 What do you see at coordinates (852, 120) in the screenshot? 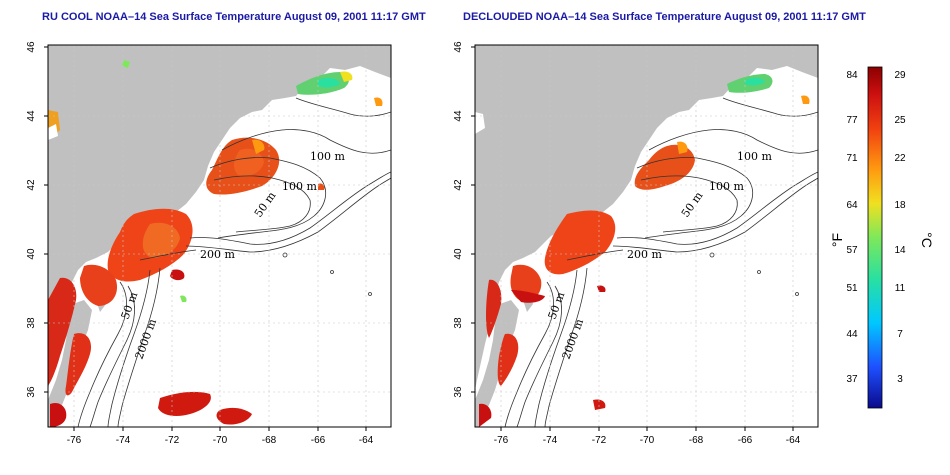
I see `fahrenheit-tick-label: 77` at bounding box center [852, 120].